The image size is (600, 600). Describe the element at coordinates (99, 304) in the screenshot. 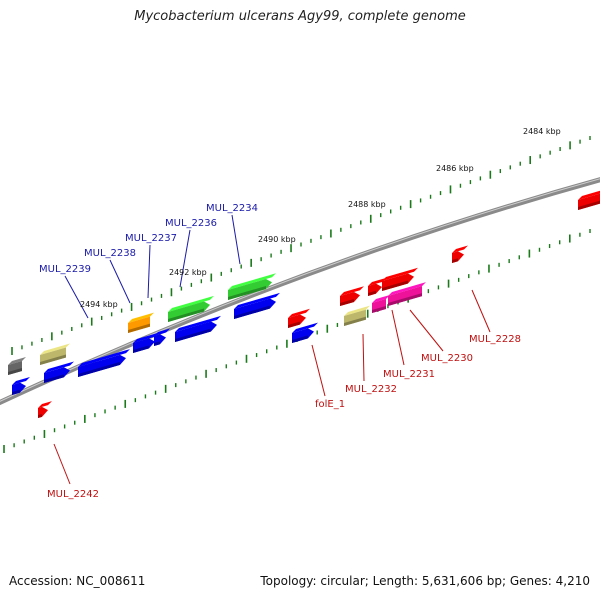

I see `scale-label-2494: 2494 kbp` at that location.